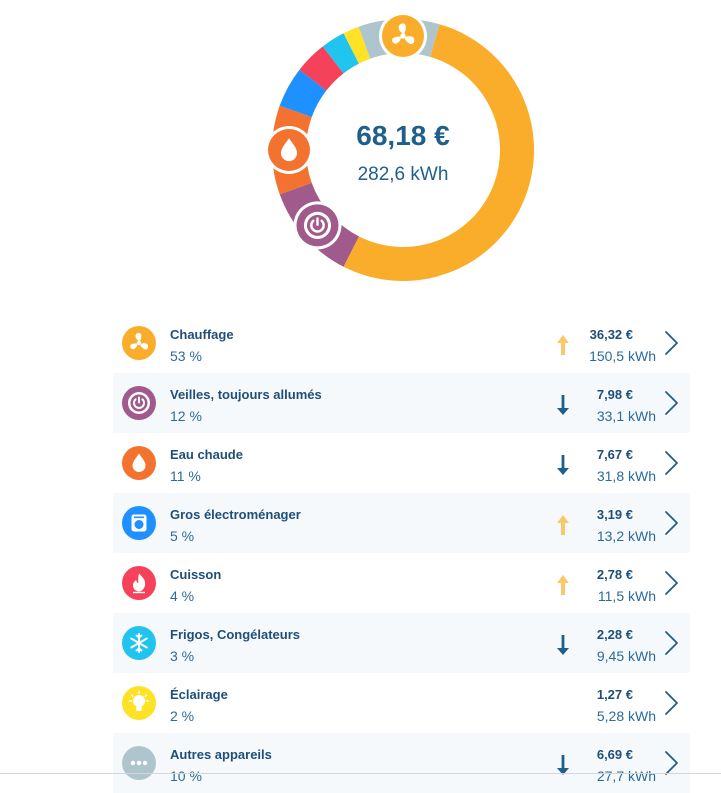 The height and width of the screenshot is (793, 721). I want to click on item-percent: 3 %, so click(182, 656).